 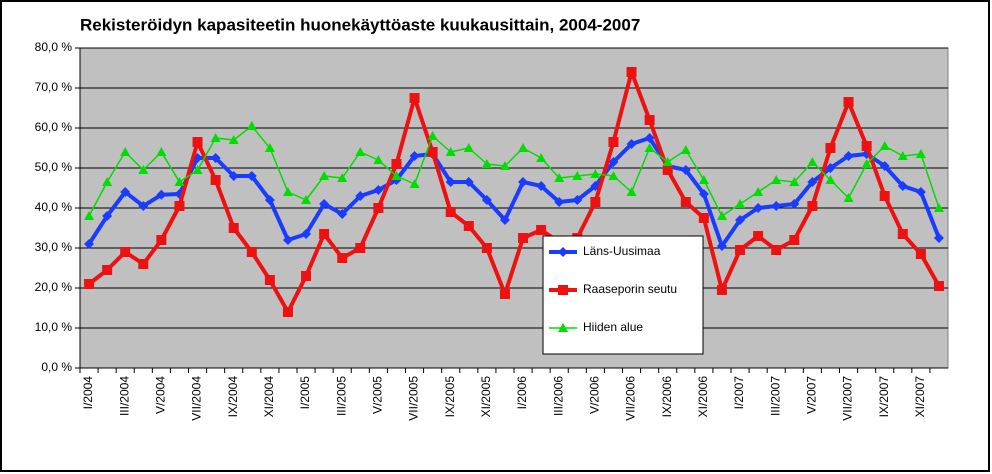 I want to click on x-tick-label: V/2005, so click(x=378, y=395).